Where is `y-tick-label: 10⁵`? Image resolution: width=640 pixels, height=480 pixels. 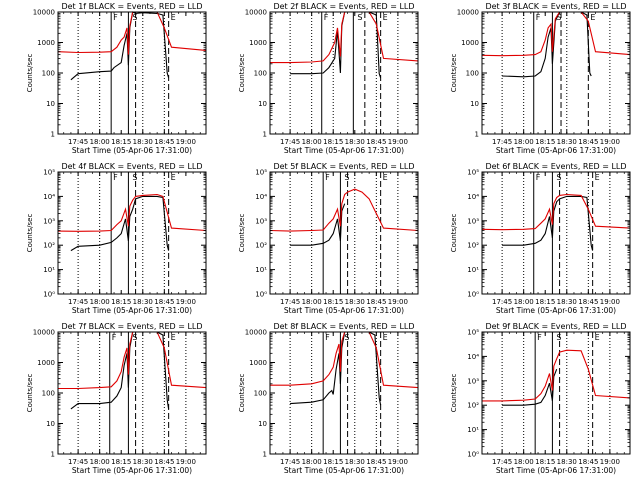
y-tick-label: 10⁵ is located at coordinates (49, 173).